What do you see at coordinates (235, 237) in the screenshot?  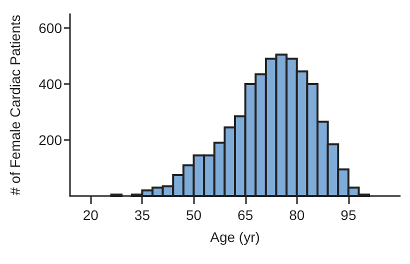 I see `x-axis-title: Age (yr)` at bounding box center [235, 237].